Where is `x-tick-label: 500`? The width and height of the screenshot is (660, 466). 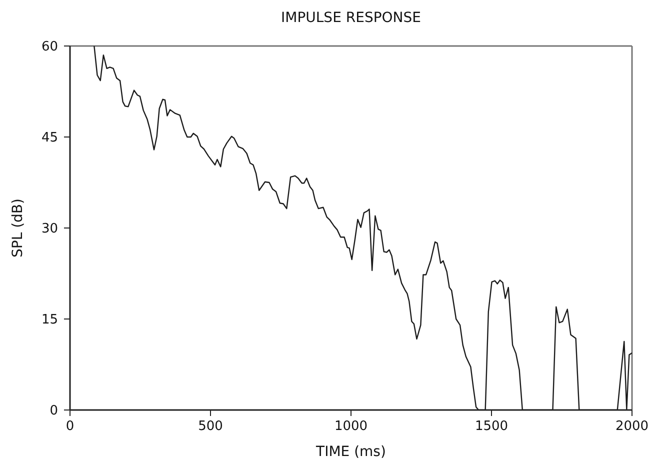 x-tick-label: 500 is located at coordinates (210, 426).